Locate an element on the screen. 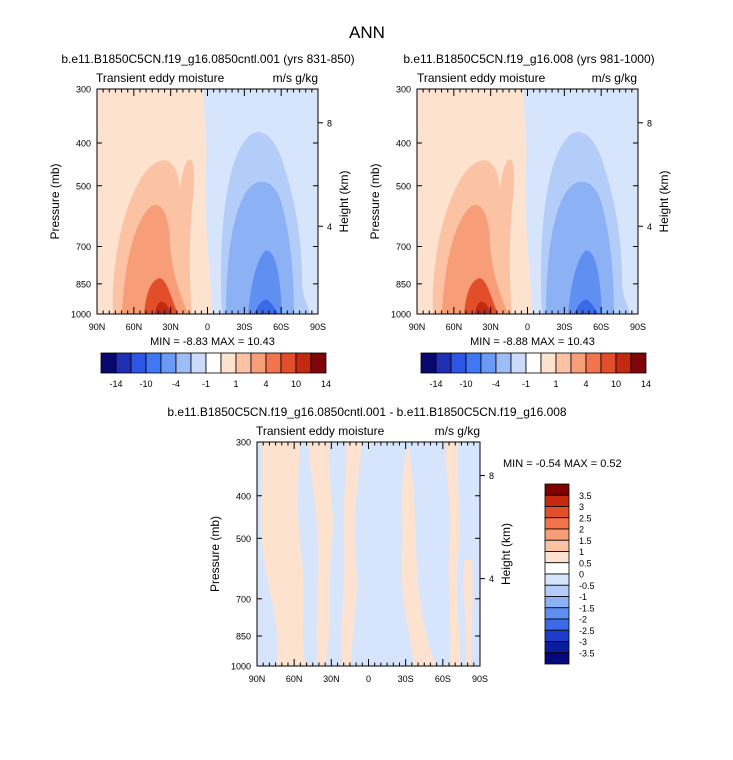 Image resolution: width=733 pixels, height=760 pixels. figure-title: ANN is located at coordinates (367, 32).